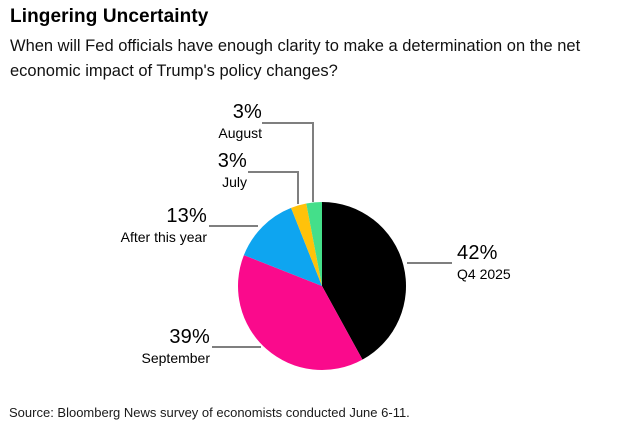 Image resolution: width=641 pixels, height=439 pixels. What do you see at coordinates (282, 246) in the screenshot?
I see `pie-slice-after-this-year` at bounding box center [282, 246].